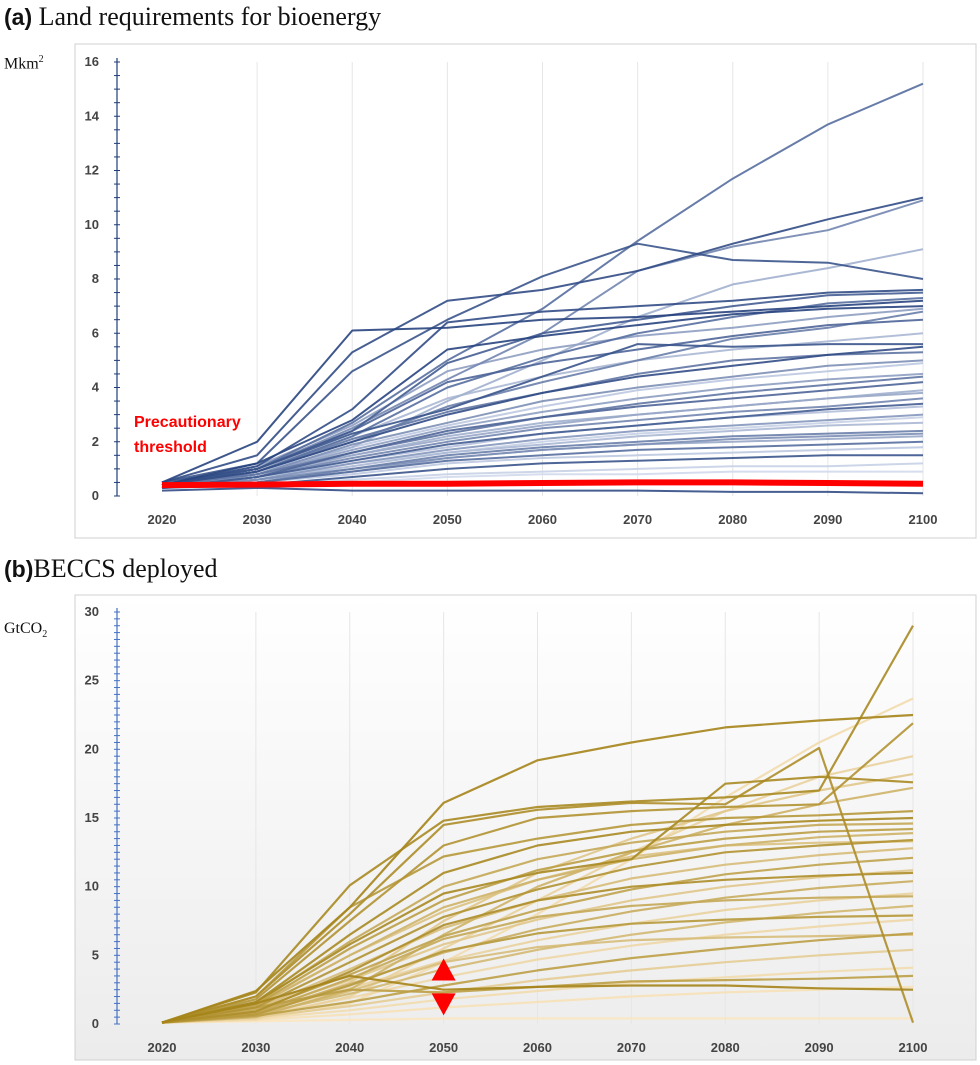  I want to click on panel-b-unit-text: GtCO, so click(23, 628).